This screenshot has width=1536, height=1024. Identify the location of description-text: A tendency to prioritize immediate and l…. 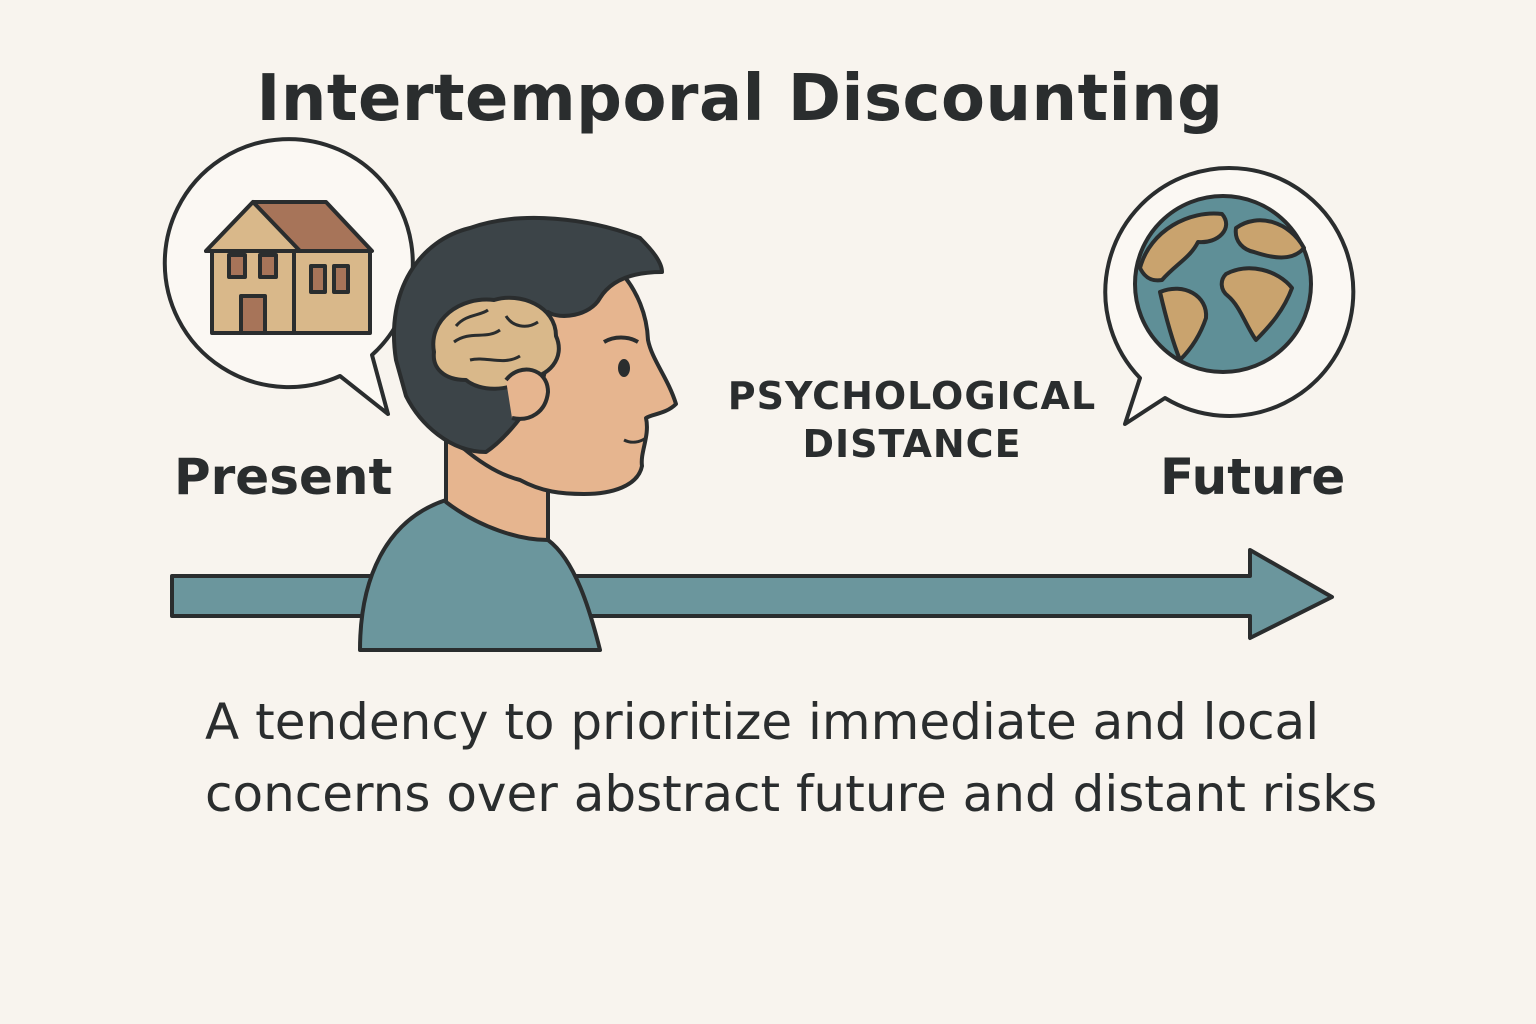
(791, 758).